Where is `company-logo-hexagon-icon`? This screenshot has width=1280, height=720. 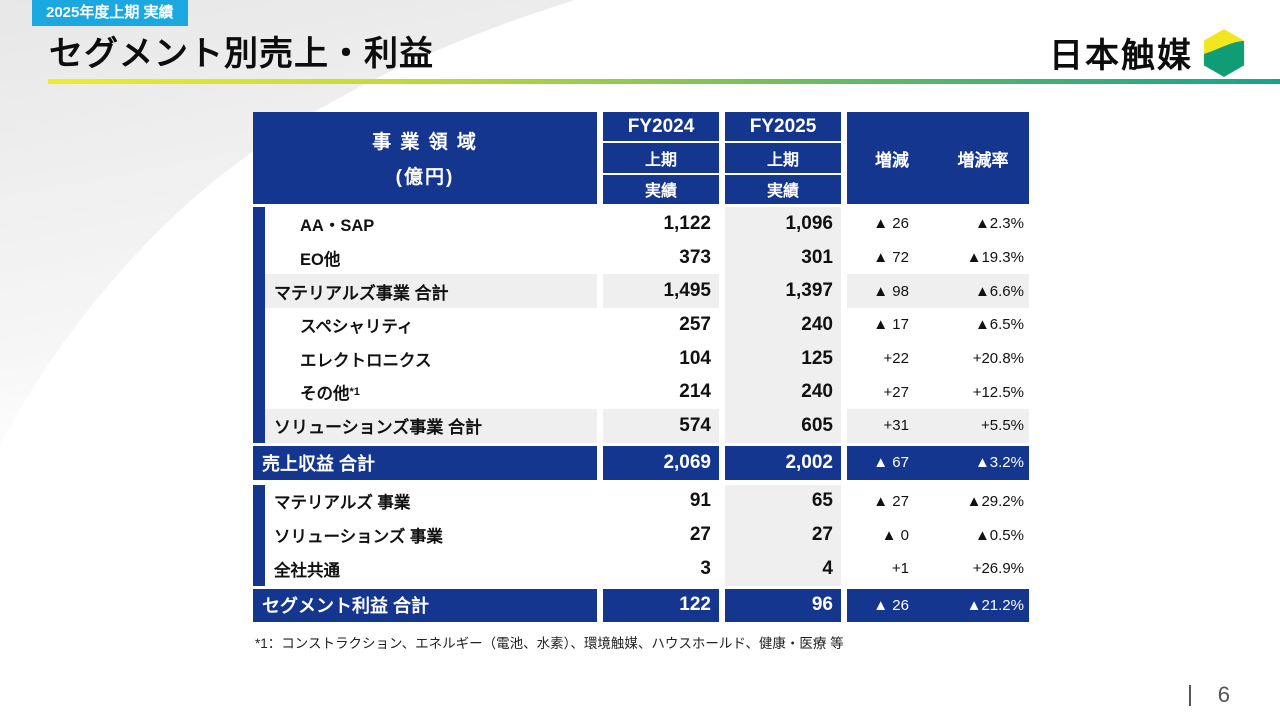 company-logo-hexagon-icon is located at coordinates (1224, 52).